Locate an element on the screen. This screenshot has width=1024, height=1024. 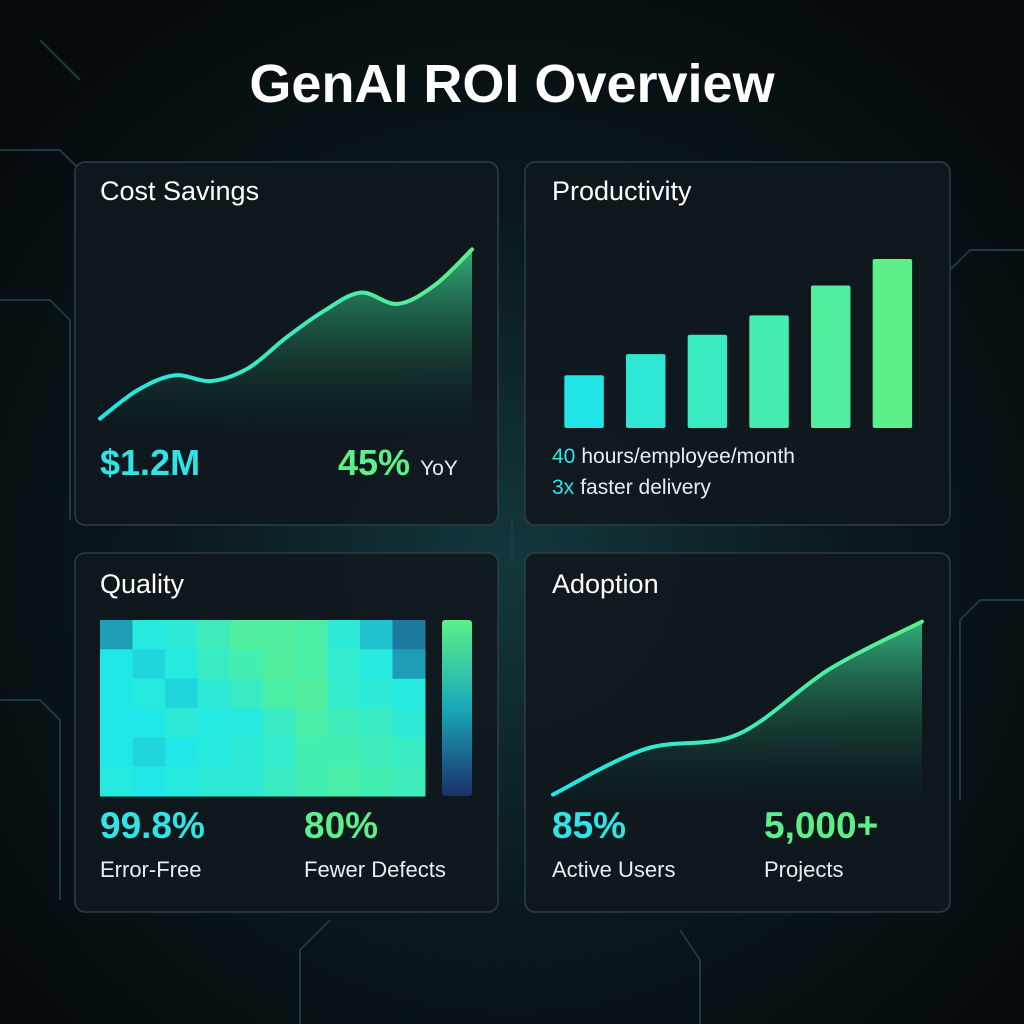
metric-value: 3x is located at coordinates (563, 487).